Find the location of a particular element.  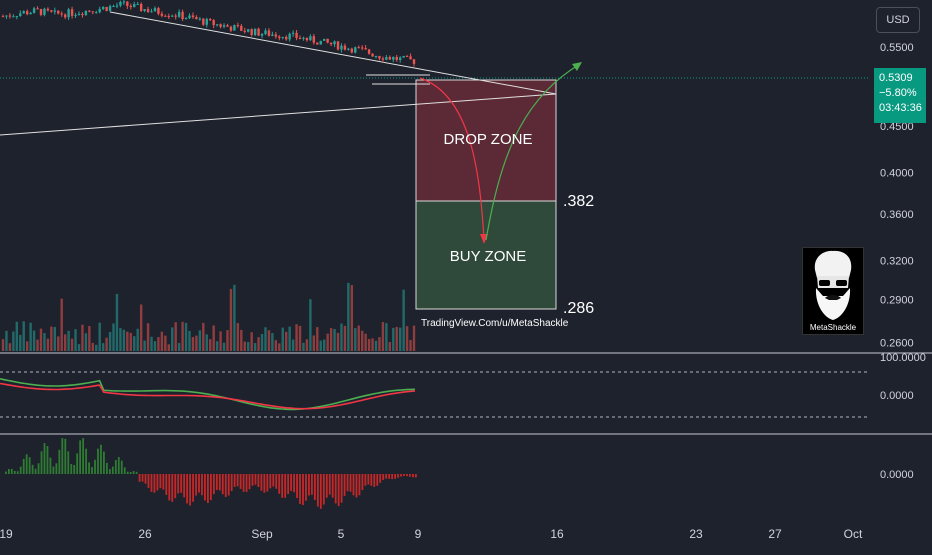

drop-projection-arrow is located at coordinates (452, 159).